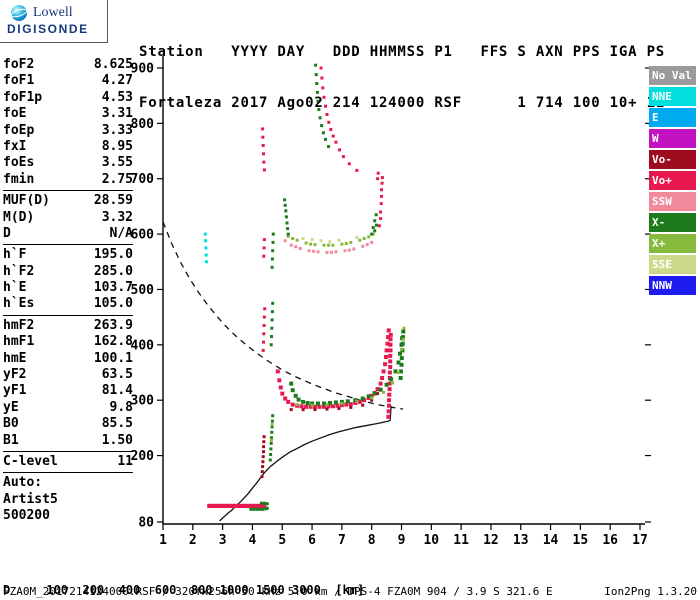  I want to click on svg-text: 5, so click(282, 540).